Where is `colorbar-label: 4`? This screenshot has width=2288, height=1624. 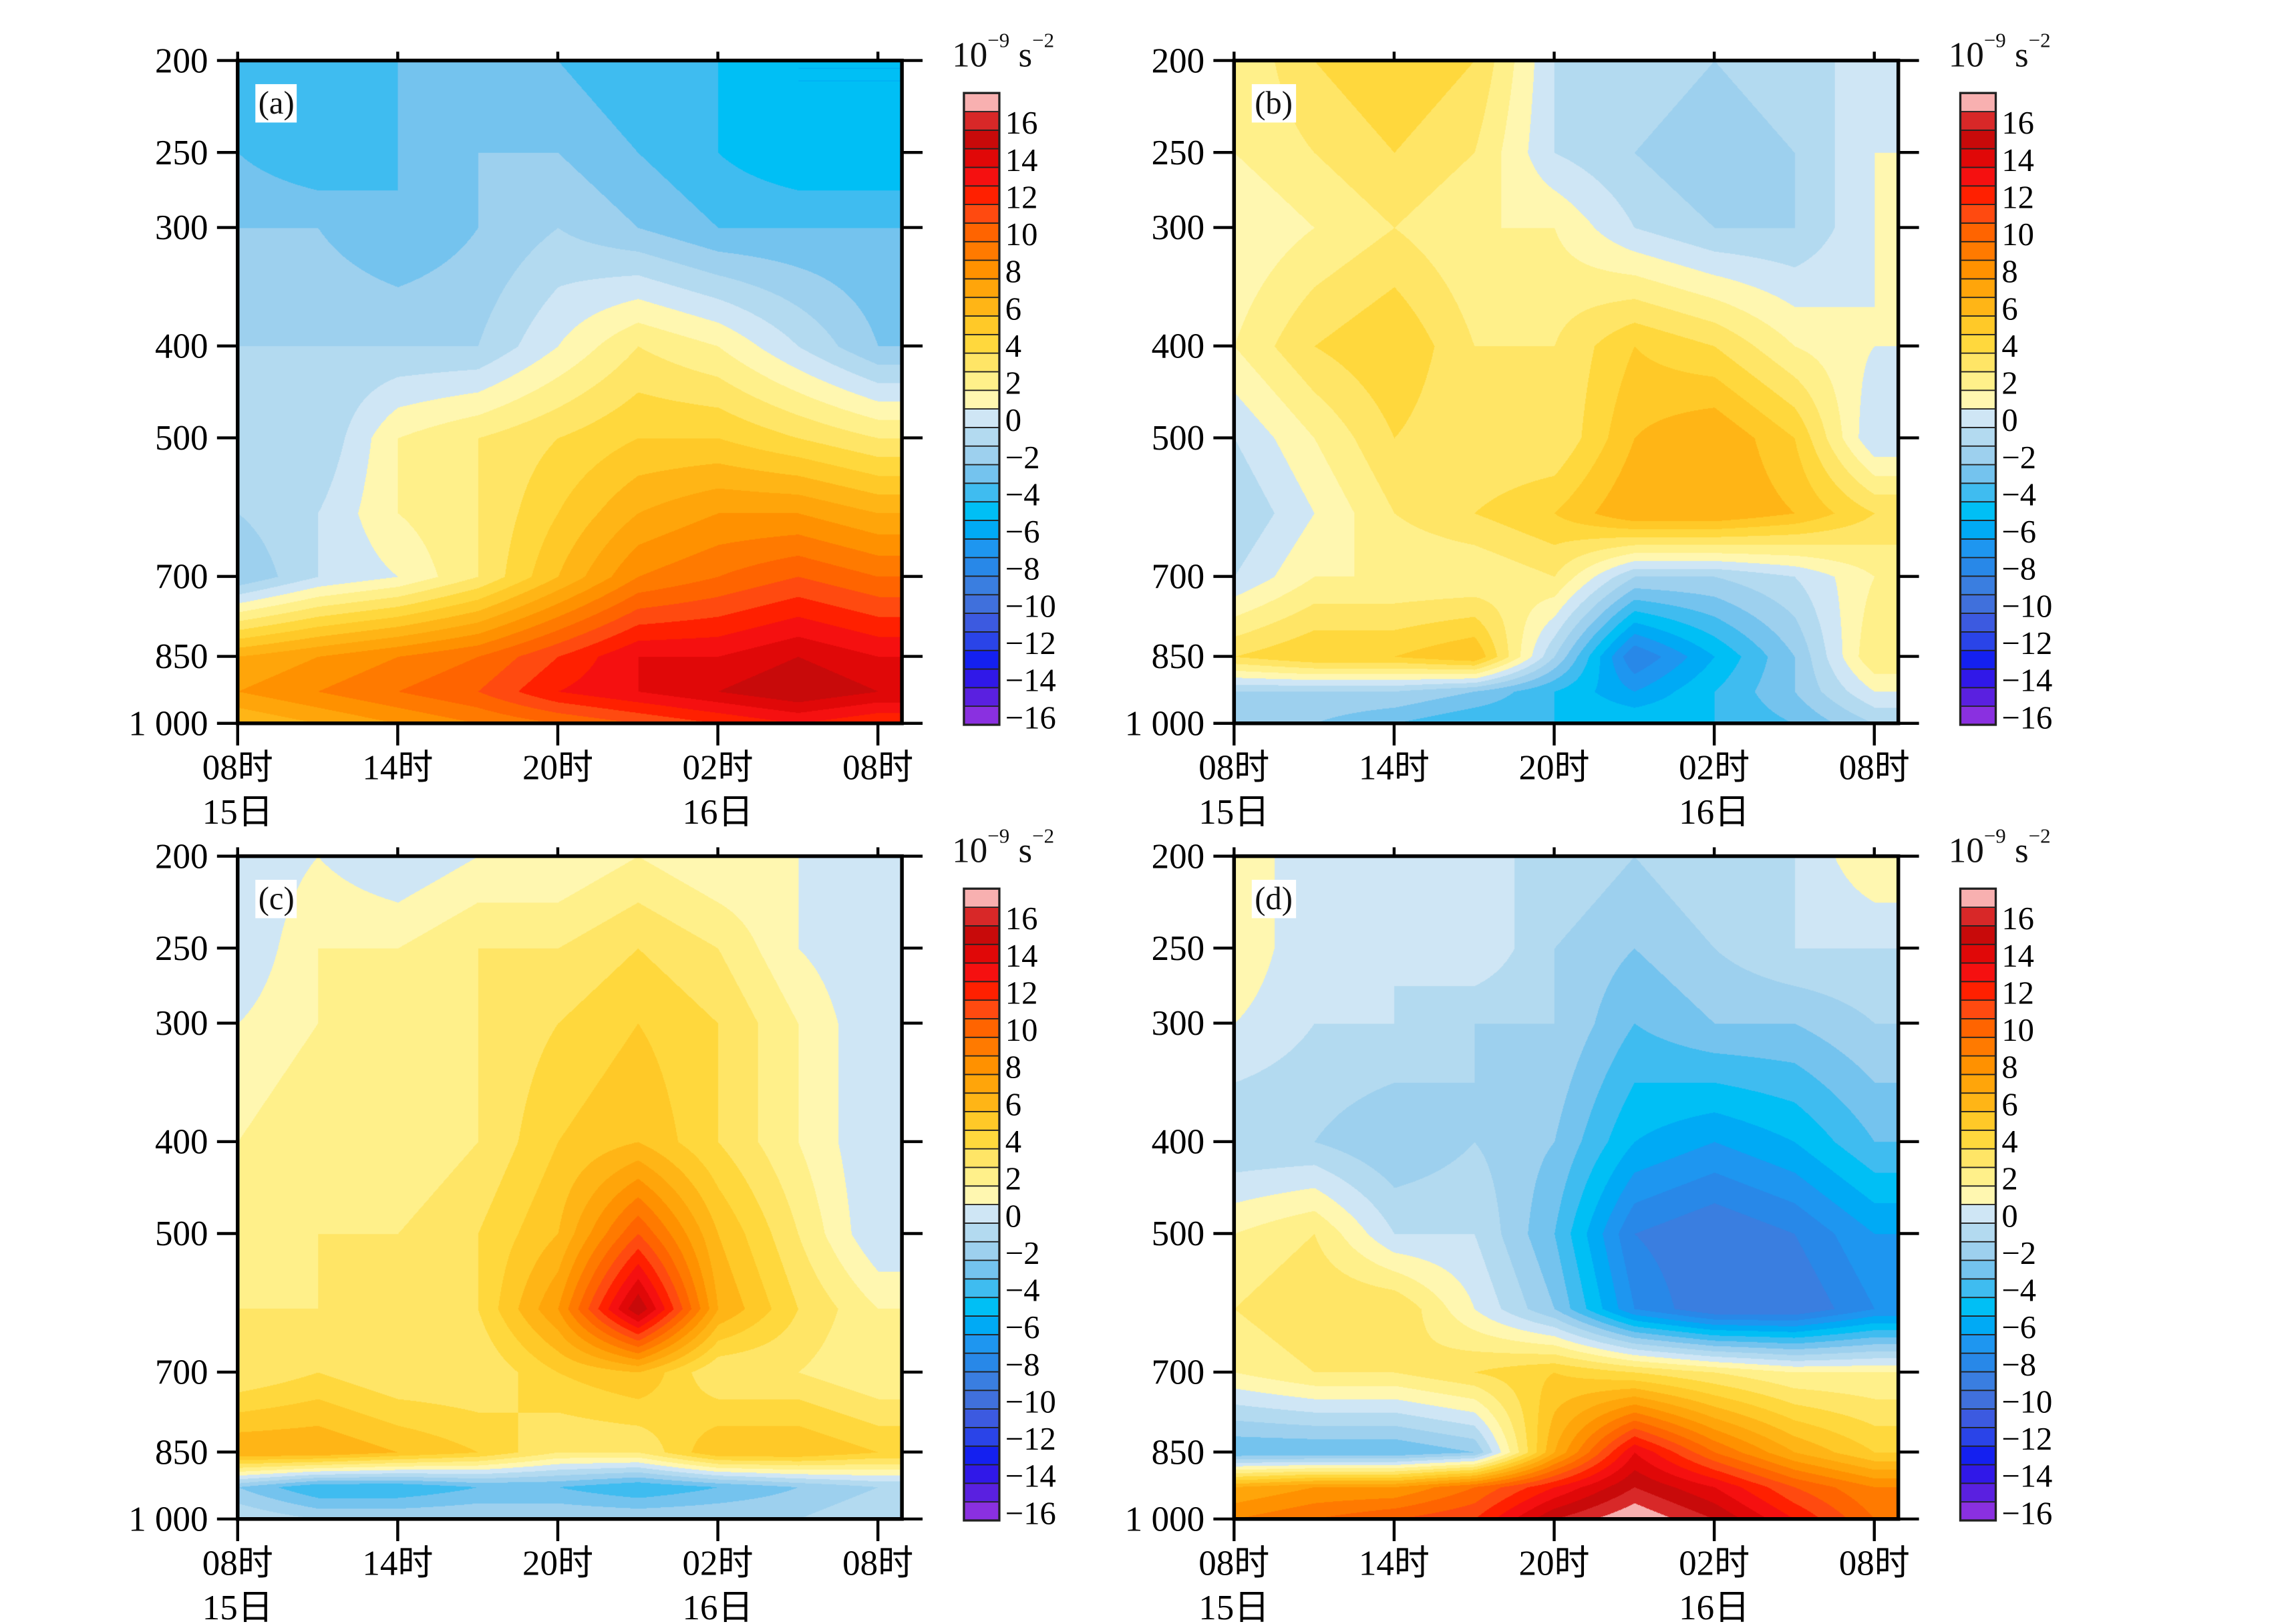
colorbar-label: 4 is located at coordinates (2009, 1142).